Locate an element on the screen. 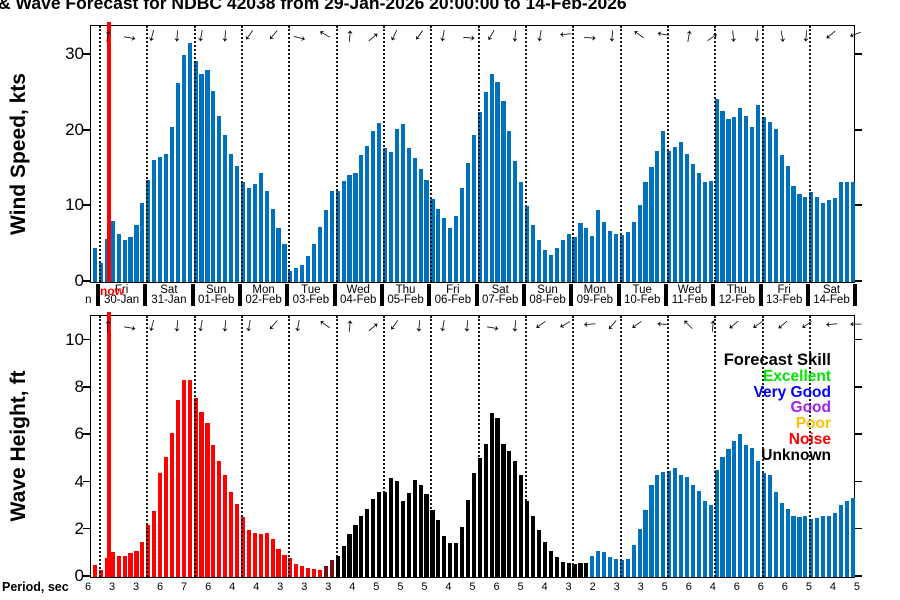 The width and height of the screenshot is (900, 600). period-value: 7 is located at coordinates (184, 587).